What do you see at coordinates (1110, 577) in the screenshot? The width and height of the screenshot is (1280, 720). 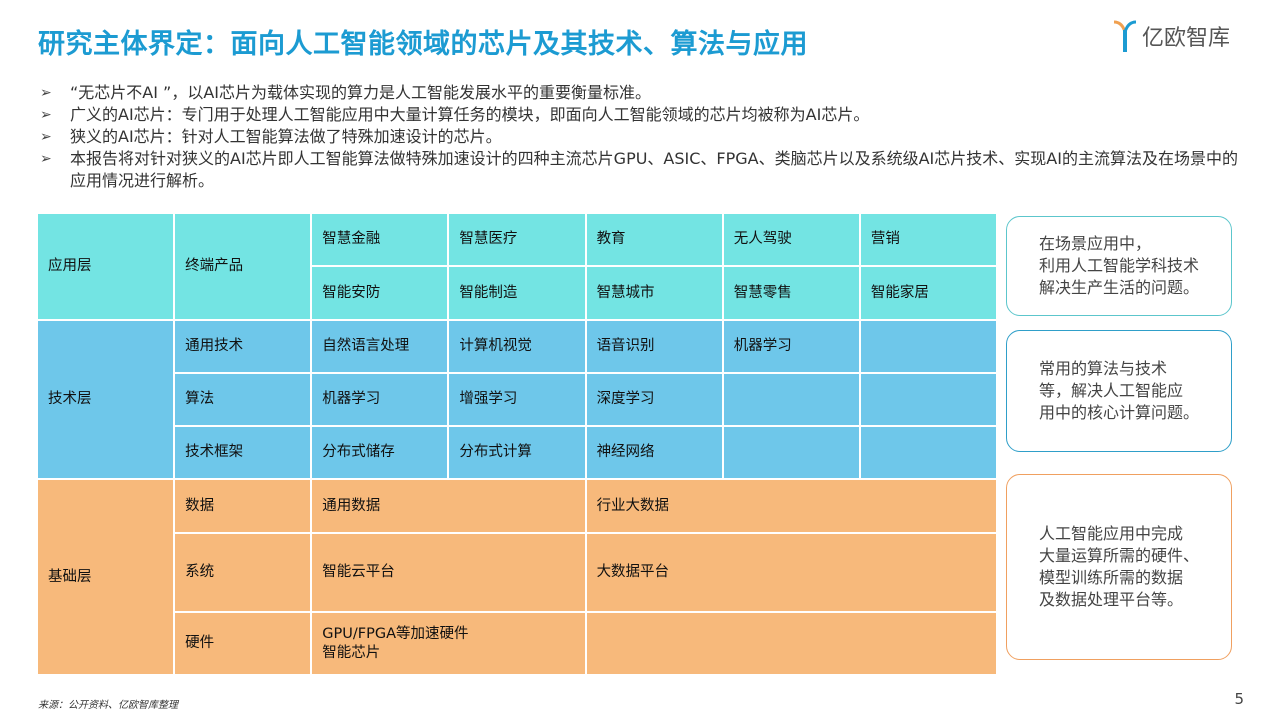 I see `note-line: 模型训练所需的数据` at bounding box center [1110, 577].